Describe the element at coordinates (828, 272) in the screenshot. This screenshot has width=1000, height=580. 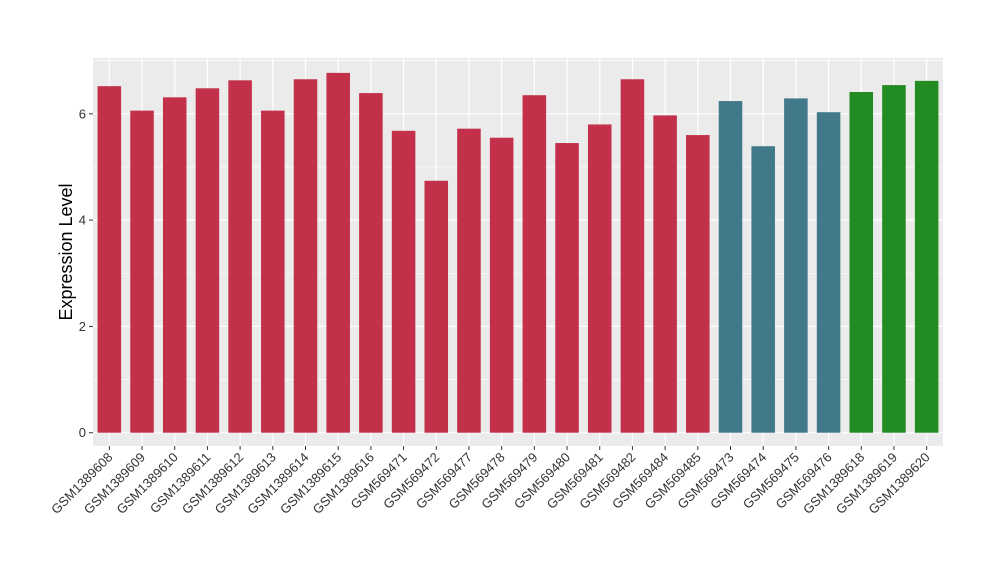
I see `bar-GSM569476` at that location.